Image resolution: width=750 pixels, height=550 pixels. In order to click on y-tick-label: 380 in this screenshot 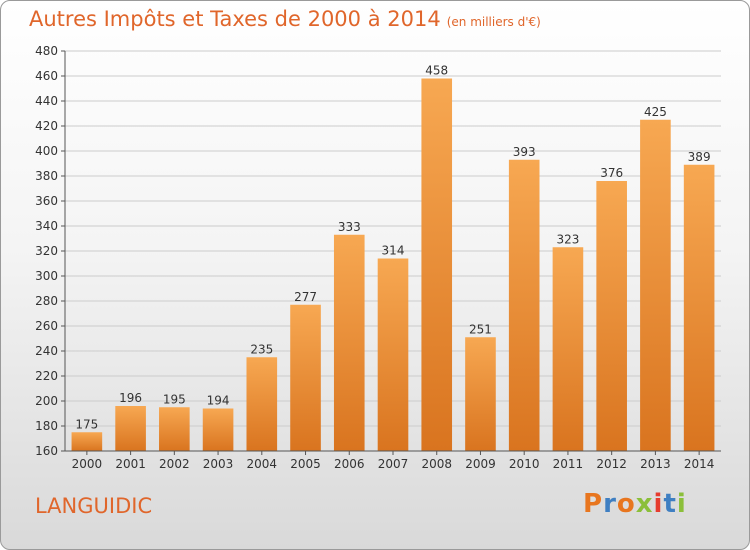, I will do `click(46, 176)`.